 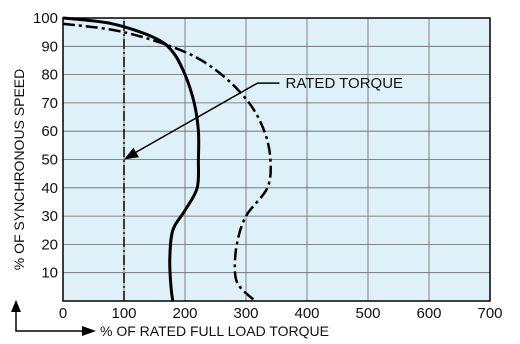 I want to click on x-axis-title: % OF RATED FULL LOAD TORQUE, so click(x=214, y=331).